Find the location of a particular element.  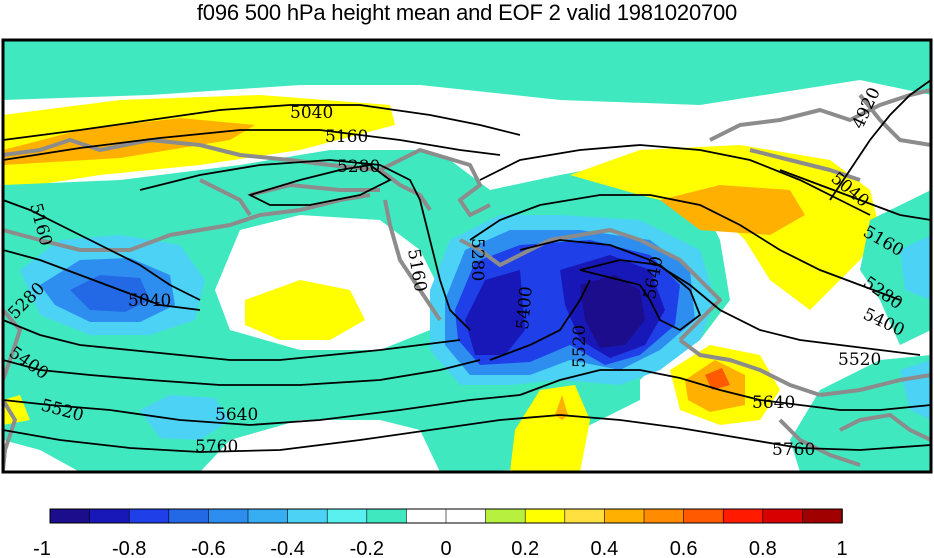

shaded-region-neutral is located at coordinates (535, 132).